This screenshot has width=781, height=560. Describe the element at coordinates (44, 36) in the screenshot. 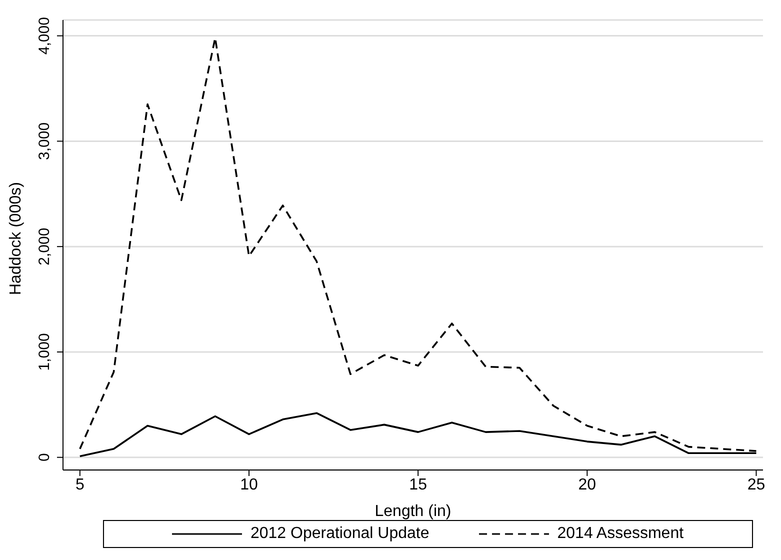

I see `y-tick-label: 4,000` at that location.